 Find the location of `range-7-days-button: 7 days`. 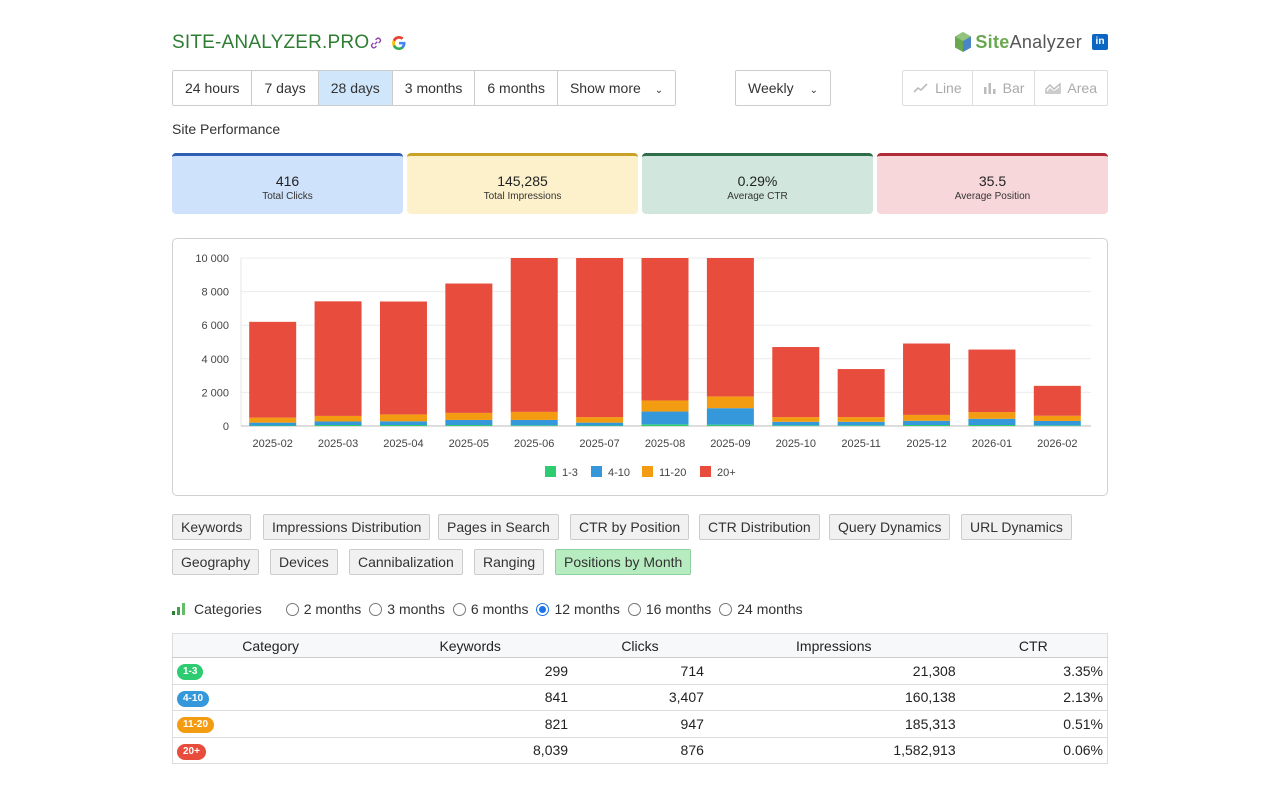

range-7-days-button: 7 days is located at coordinates (285, 88).